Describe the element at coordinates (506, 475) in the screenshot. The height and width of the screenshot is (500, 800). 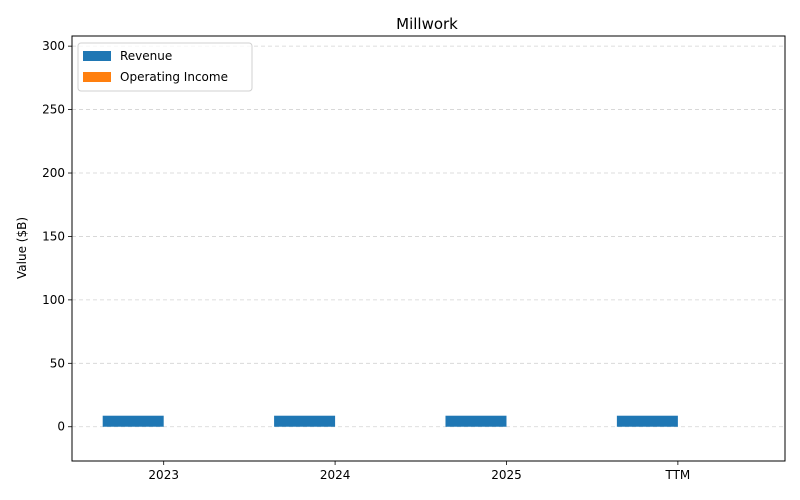
I see `x-tick-label: 2025` at that location.